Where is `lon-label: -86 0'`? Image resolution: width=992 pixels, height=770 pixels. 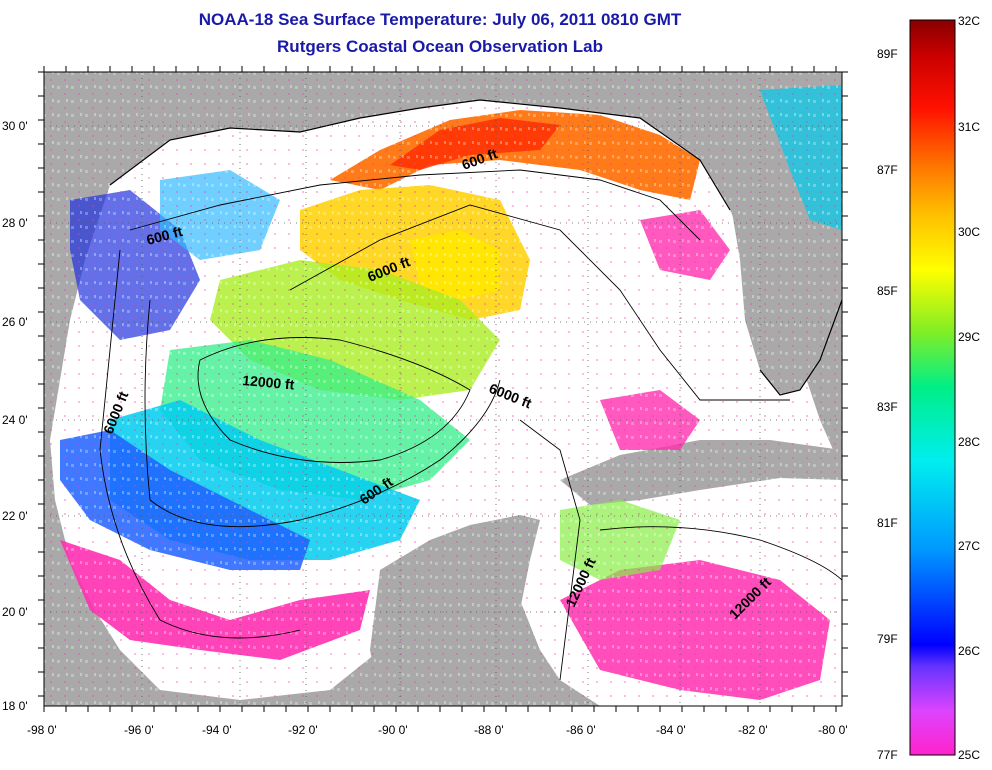
lon-label: -86 0' is located at coordinates (581, 730).